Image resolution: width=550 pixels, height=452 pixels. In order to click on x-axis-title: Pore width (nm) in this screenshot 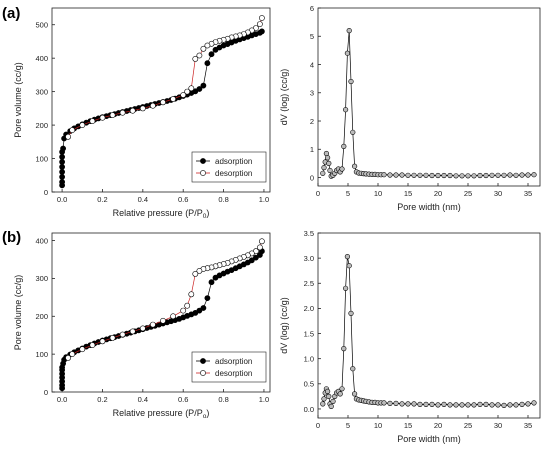, I will do `click(429, 207)`.